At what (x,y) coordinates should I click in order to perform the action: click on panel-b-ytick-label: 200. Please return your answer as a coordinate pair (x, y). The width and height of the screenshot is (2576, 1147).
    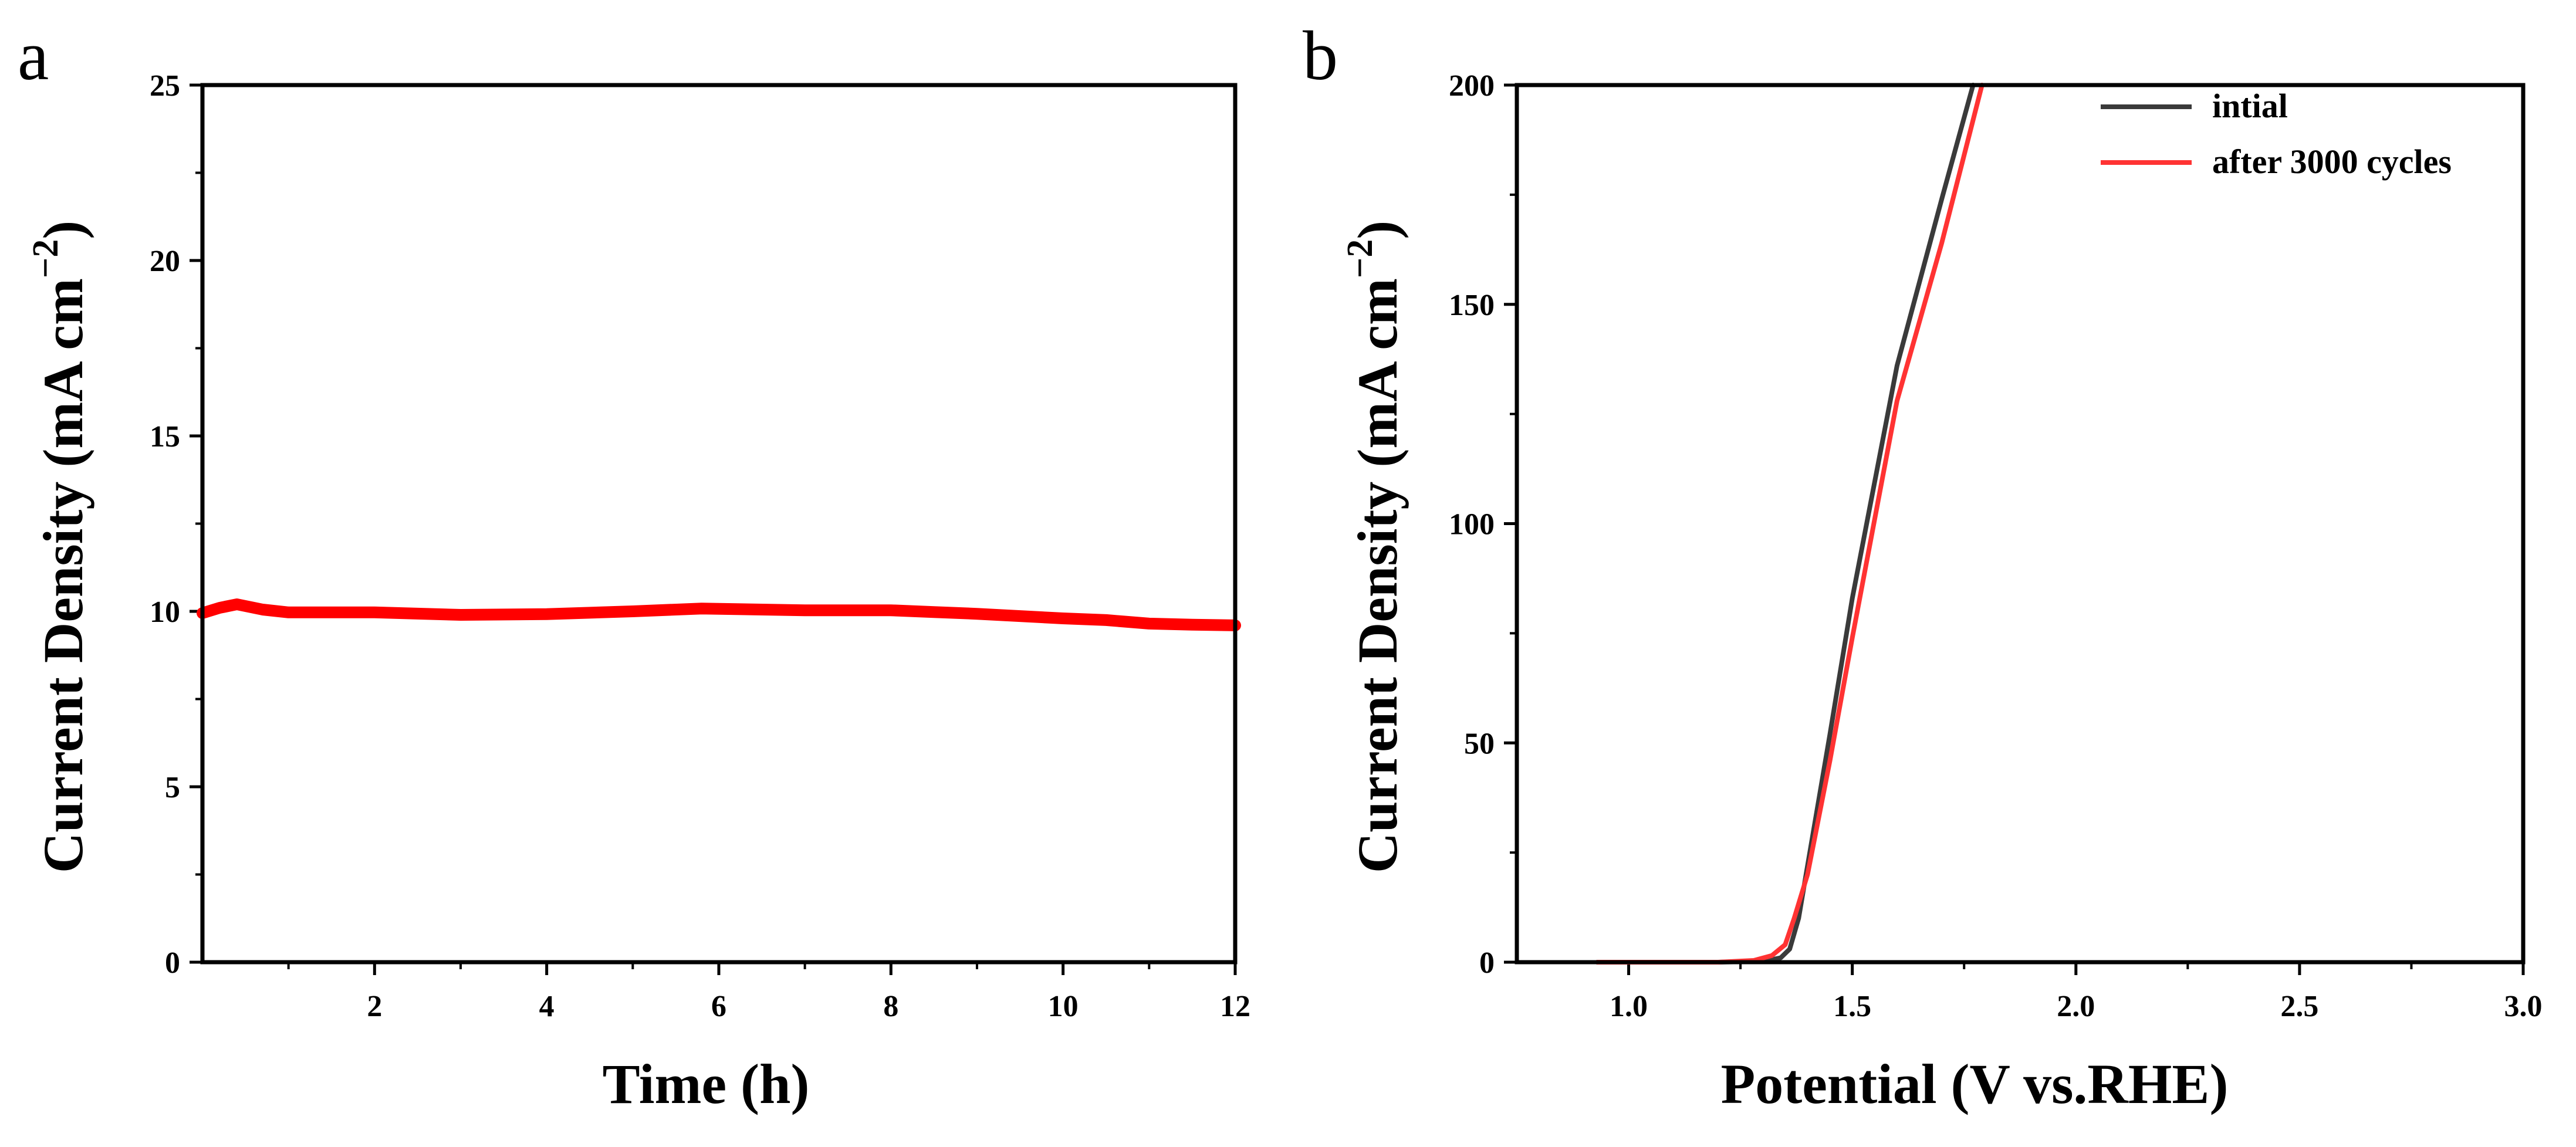
    Looking at the image, I should click on (1472, 86).